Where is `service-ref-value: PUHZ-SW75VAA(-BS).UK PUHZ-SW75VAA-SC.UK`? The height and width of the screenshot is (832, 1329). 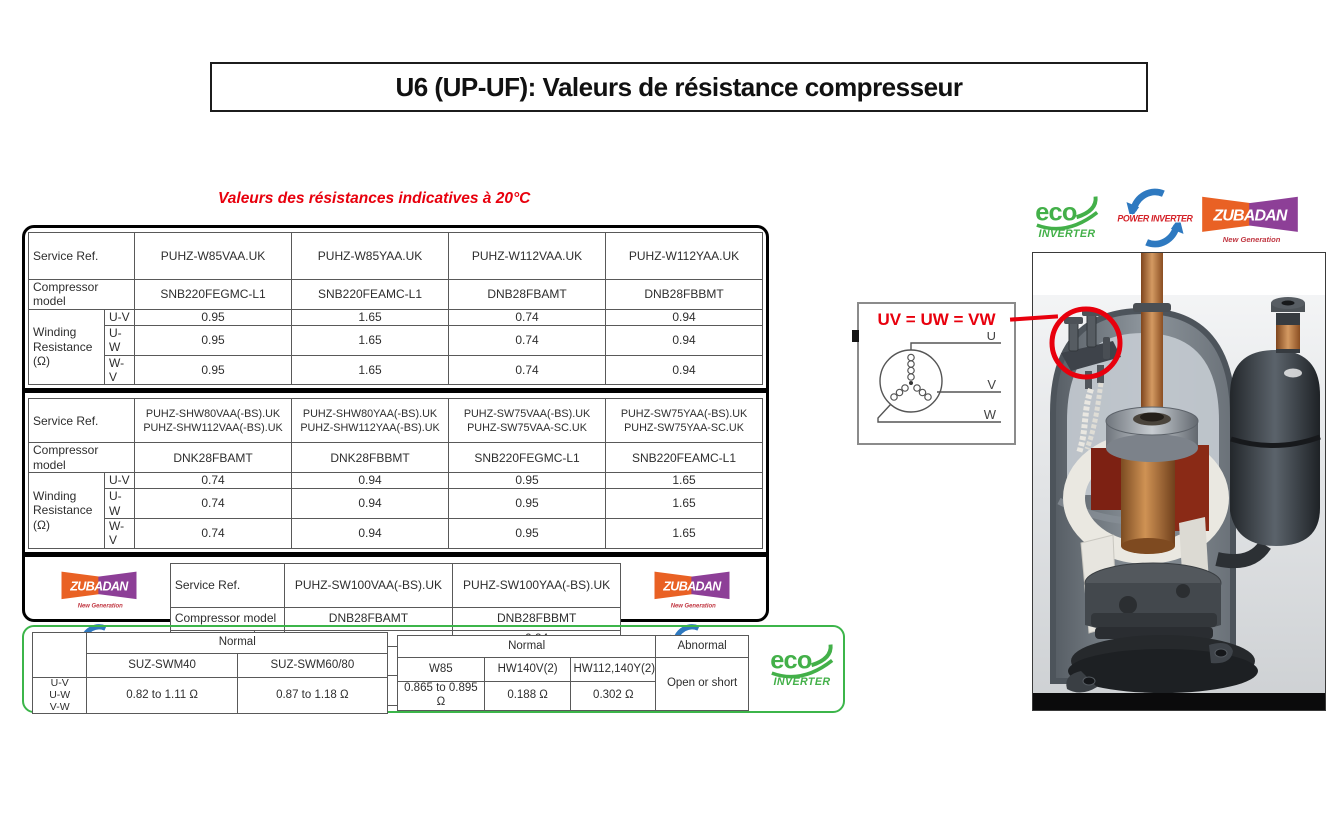
service-ref-value: PUHZ-SW75VAA(-BS).UK PUHZ-SW75VAA-SC.UK is located at coordinates (527, 421).